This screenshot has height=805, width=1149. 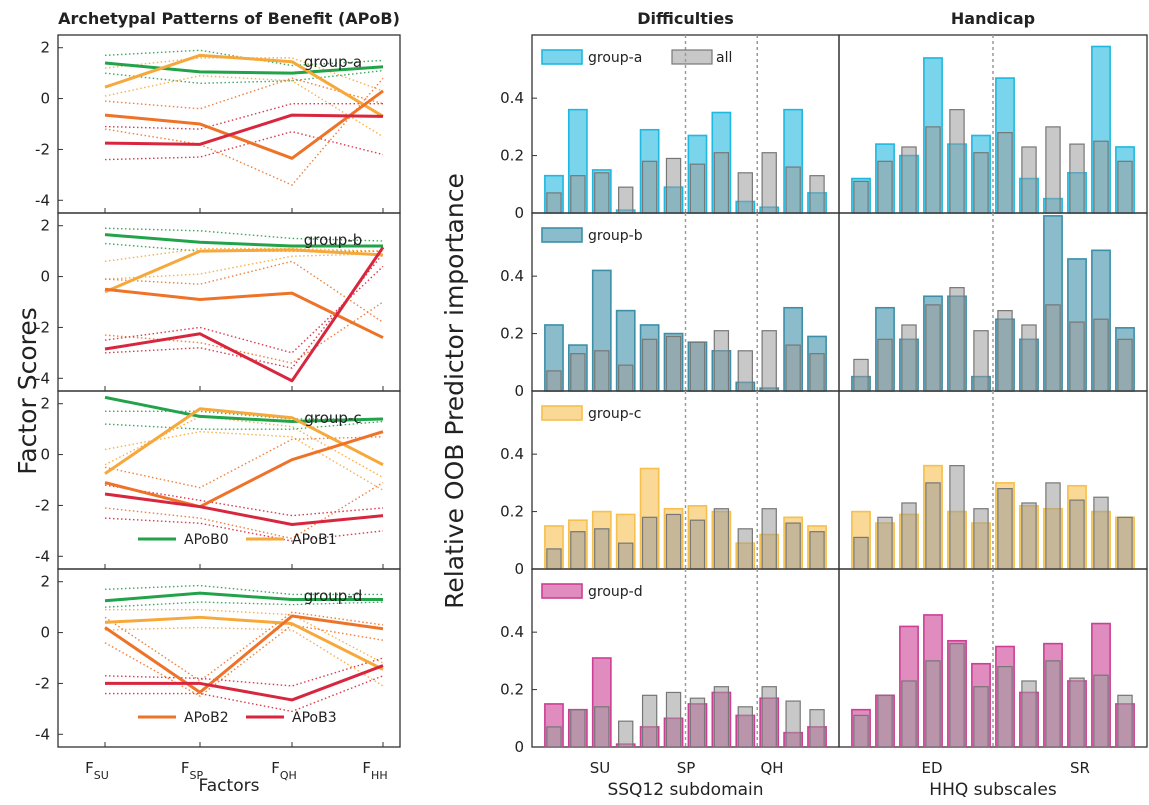 I want to click on legend-swatch-all, so click(x=692, y=57).